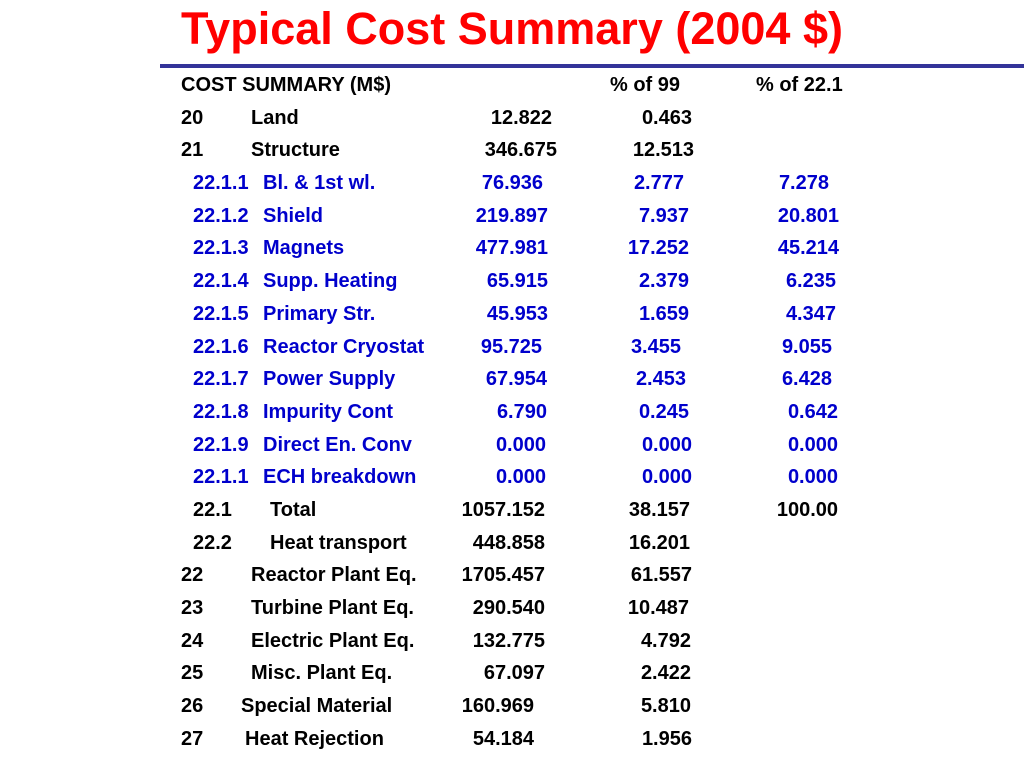 The image size is (1024, 768). I want to click on row-name: Total, so click(293, 509).